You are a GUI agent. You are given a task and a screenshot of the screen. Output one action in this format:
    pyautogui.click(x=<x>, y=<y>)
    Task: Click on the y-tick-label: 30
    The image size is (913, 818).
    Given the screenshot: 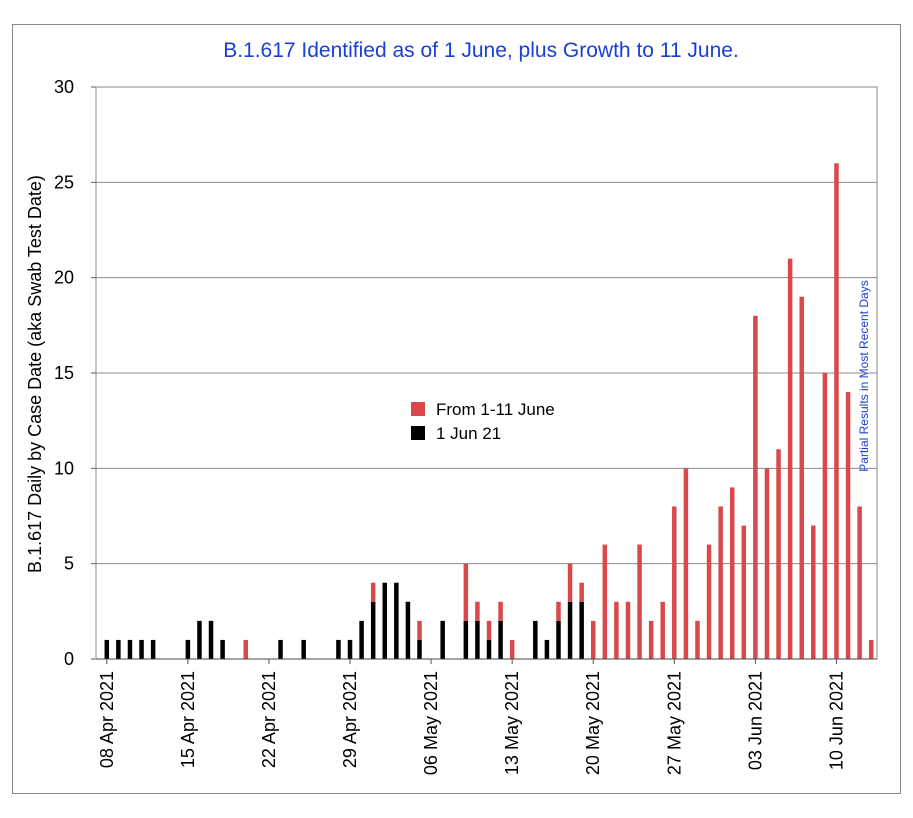 What is the action you would take?
    pyautogui.click(x=64, y=87)
    